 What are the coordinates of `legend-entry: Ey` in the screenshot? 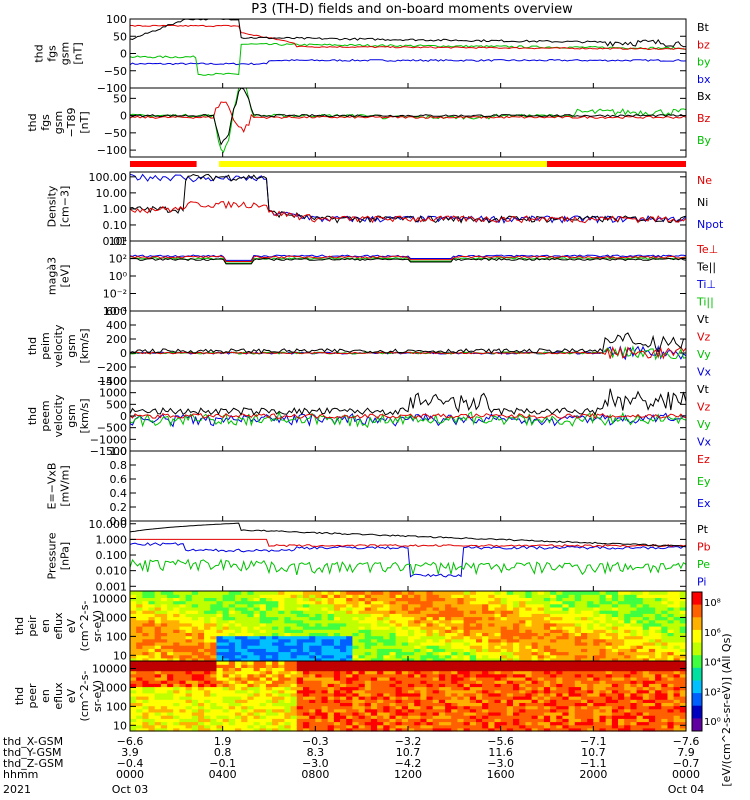 It's located at (704, 481).